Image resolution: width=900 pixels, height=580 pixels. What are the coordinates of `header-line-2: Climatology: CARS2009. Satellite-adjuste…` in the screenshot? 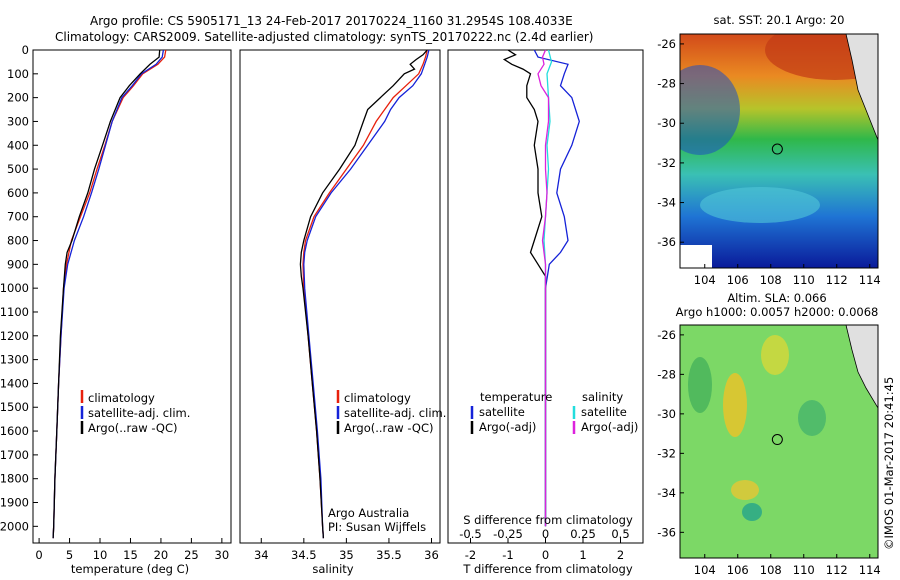 It's located at (324, 37).